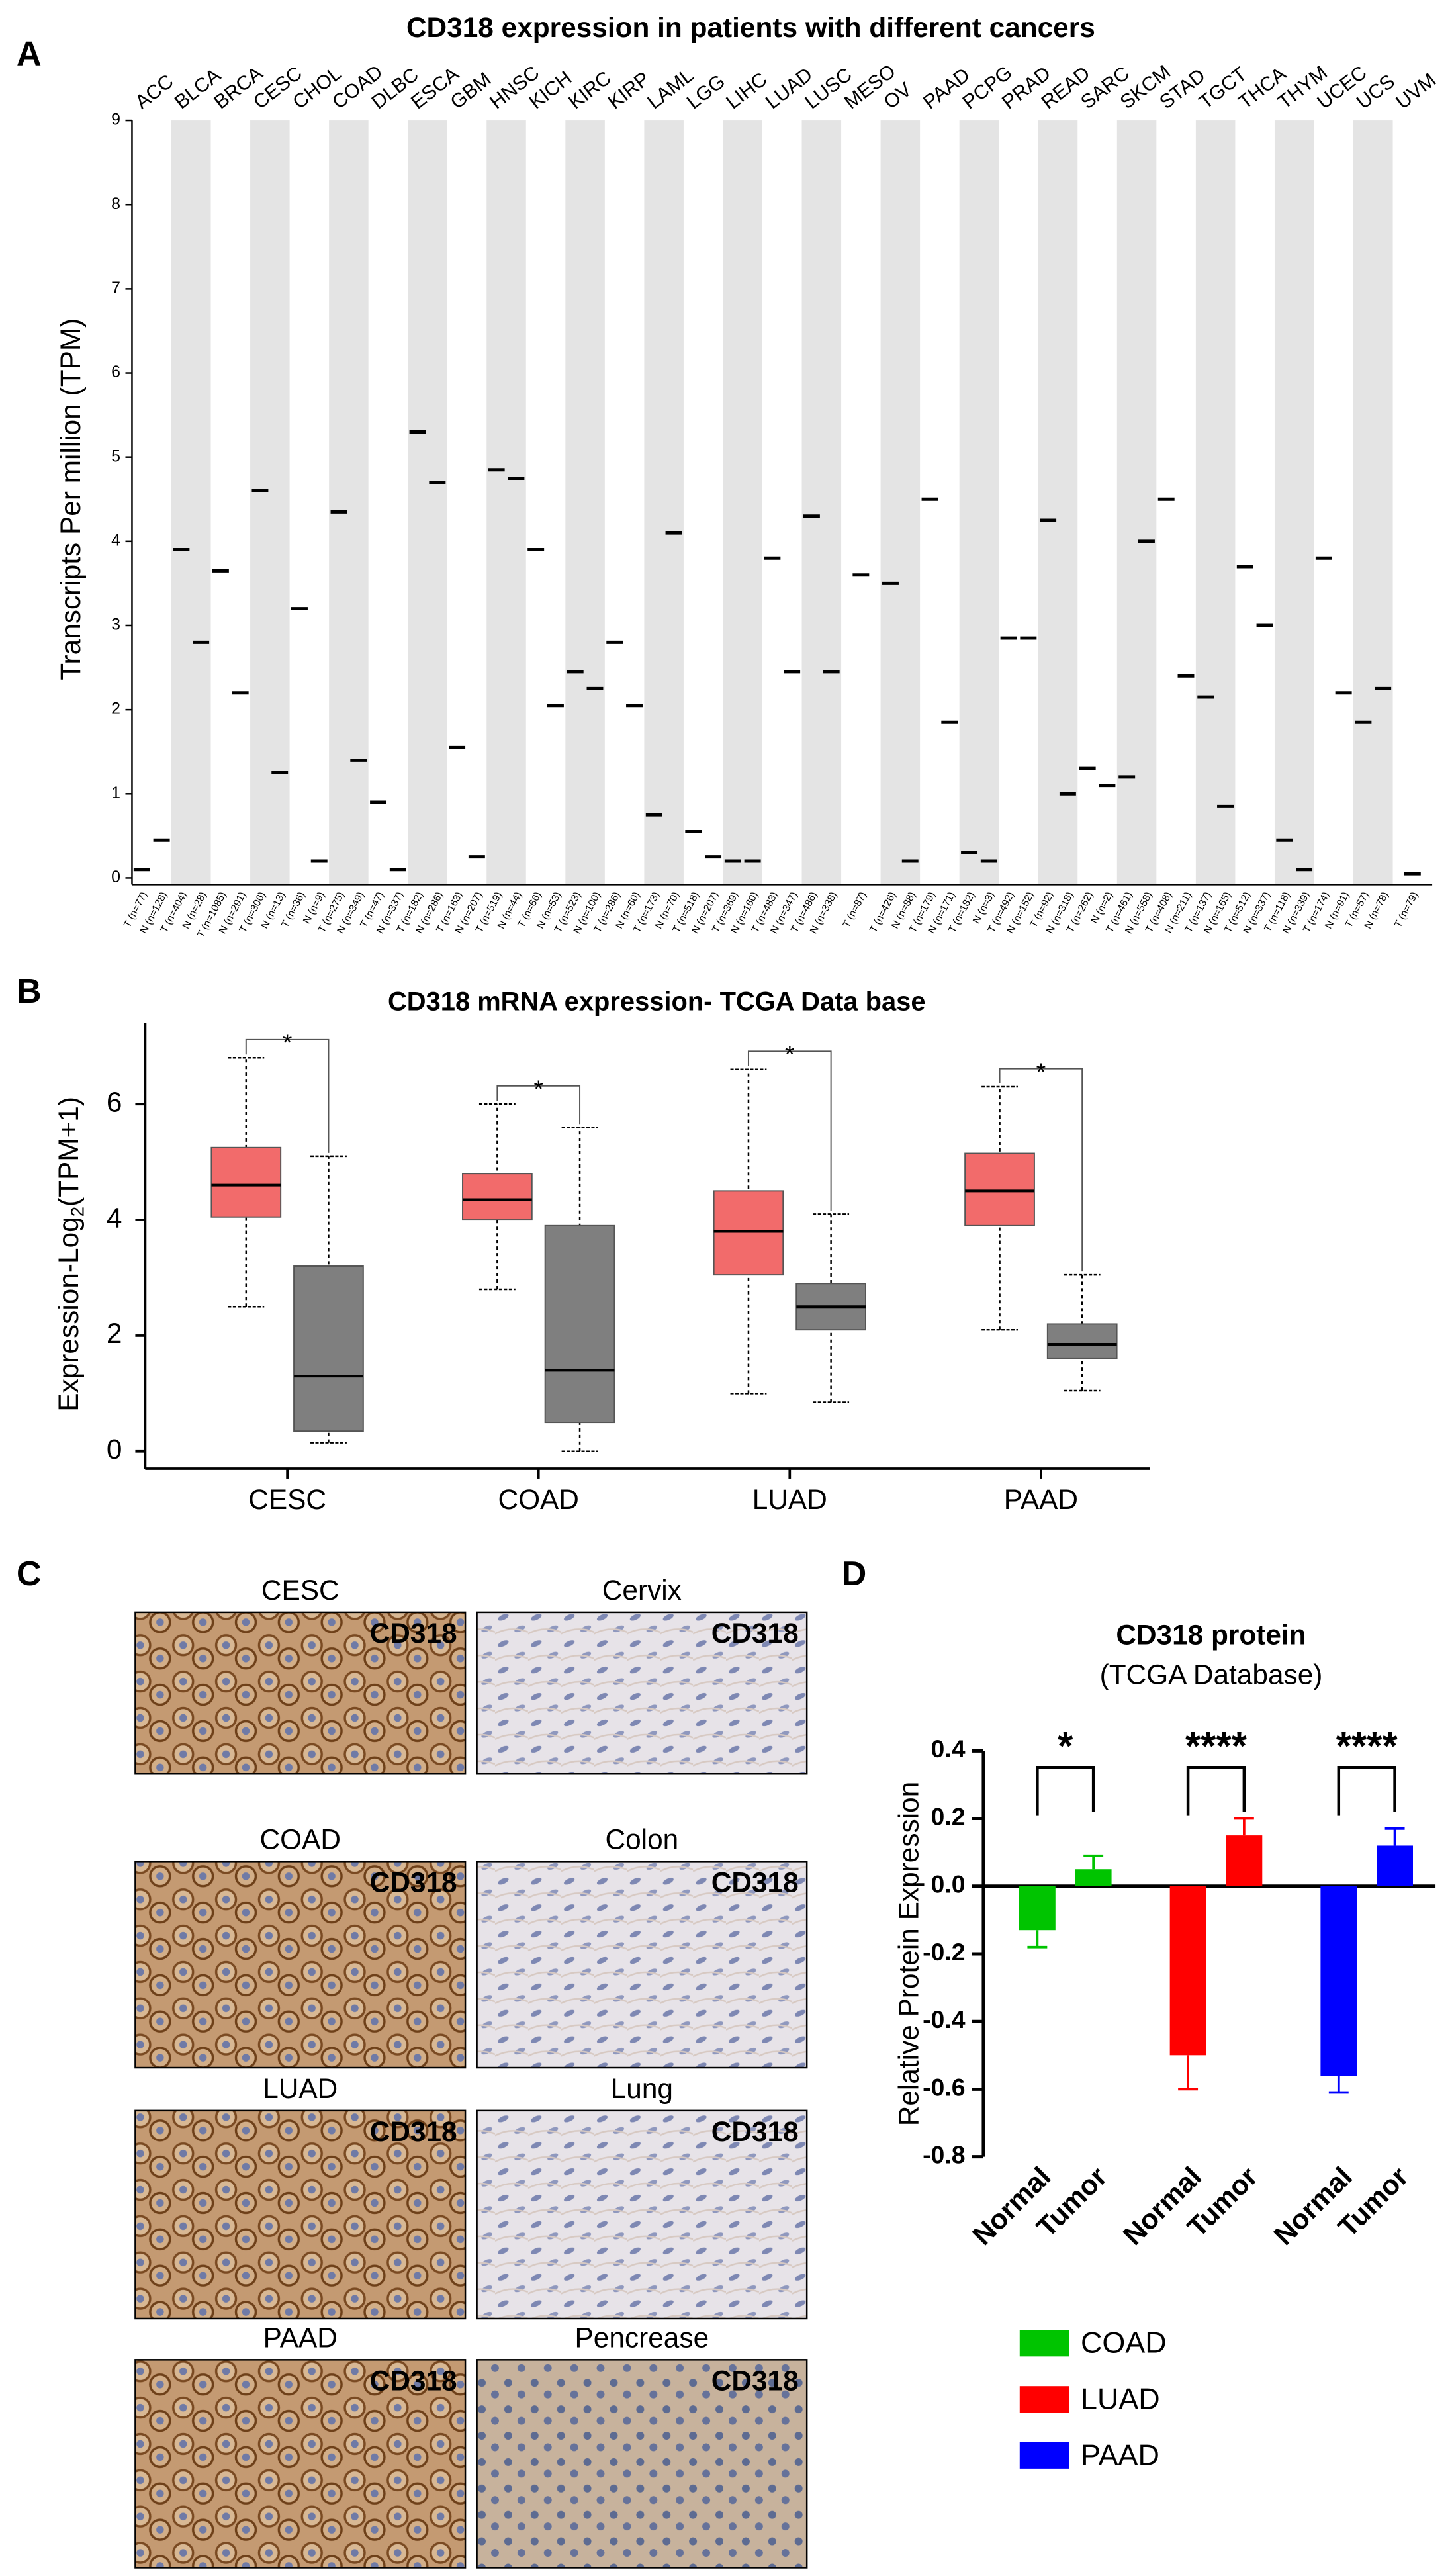 This screenshot has height=2576, width=1452. What do you see at coordinates (154, 91) in the screenshot?
I see `cancer-label: ACC` at bounding box center [154, 91].